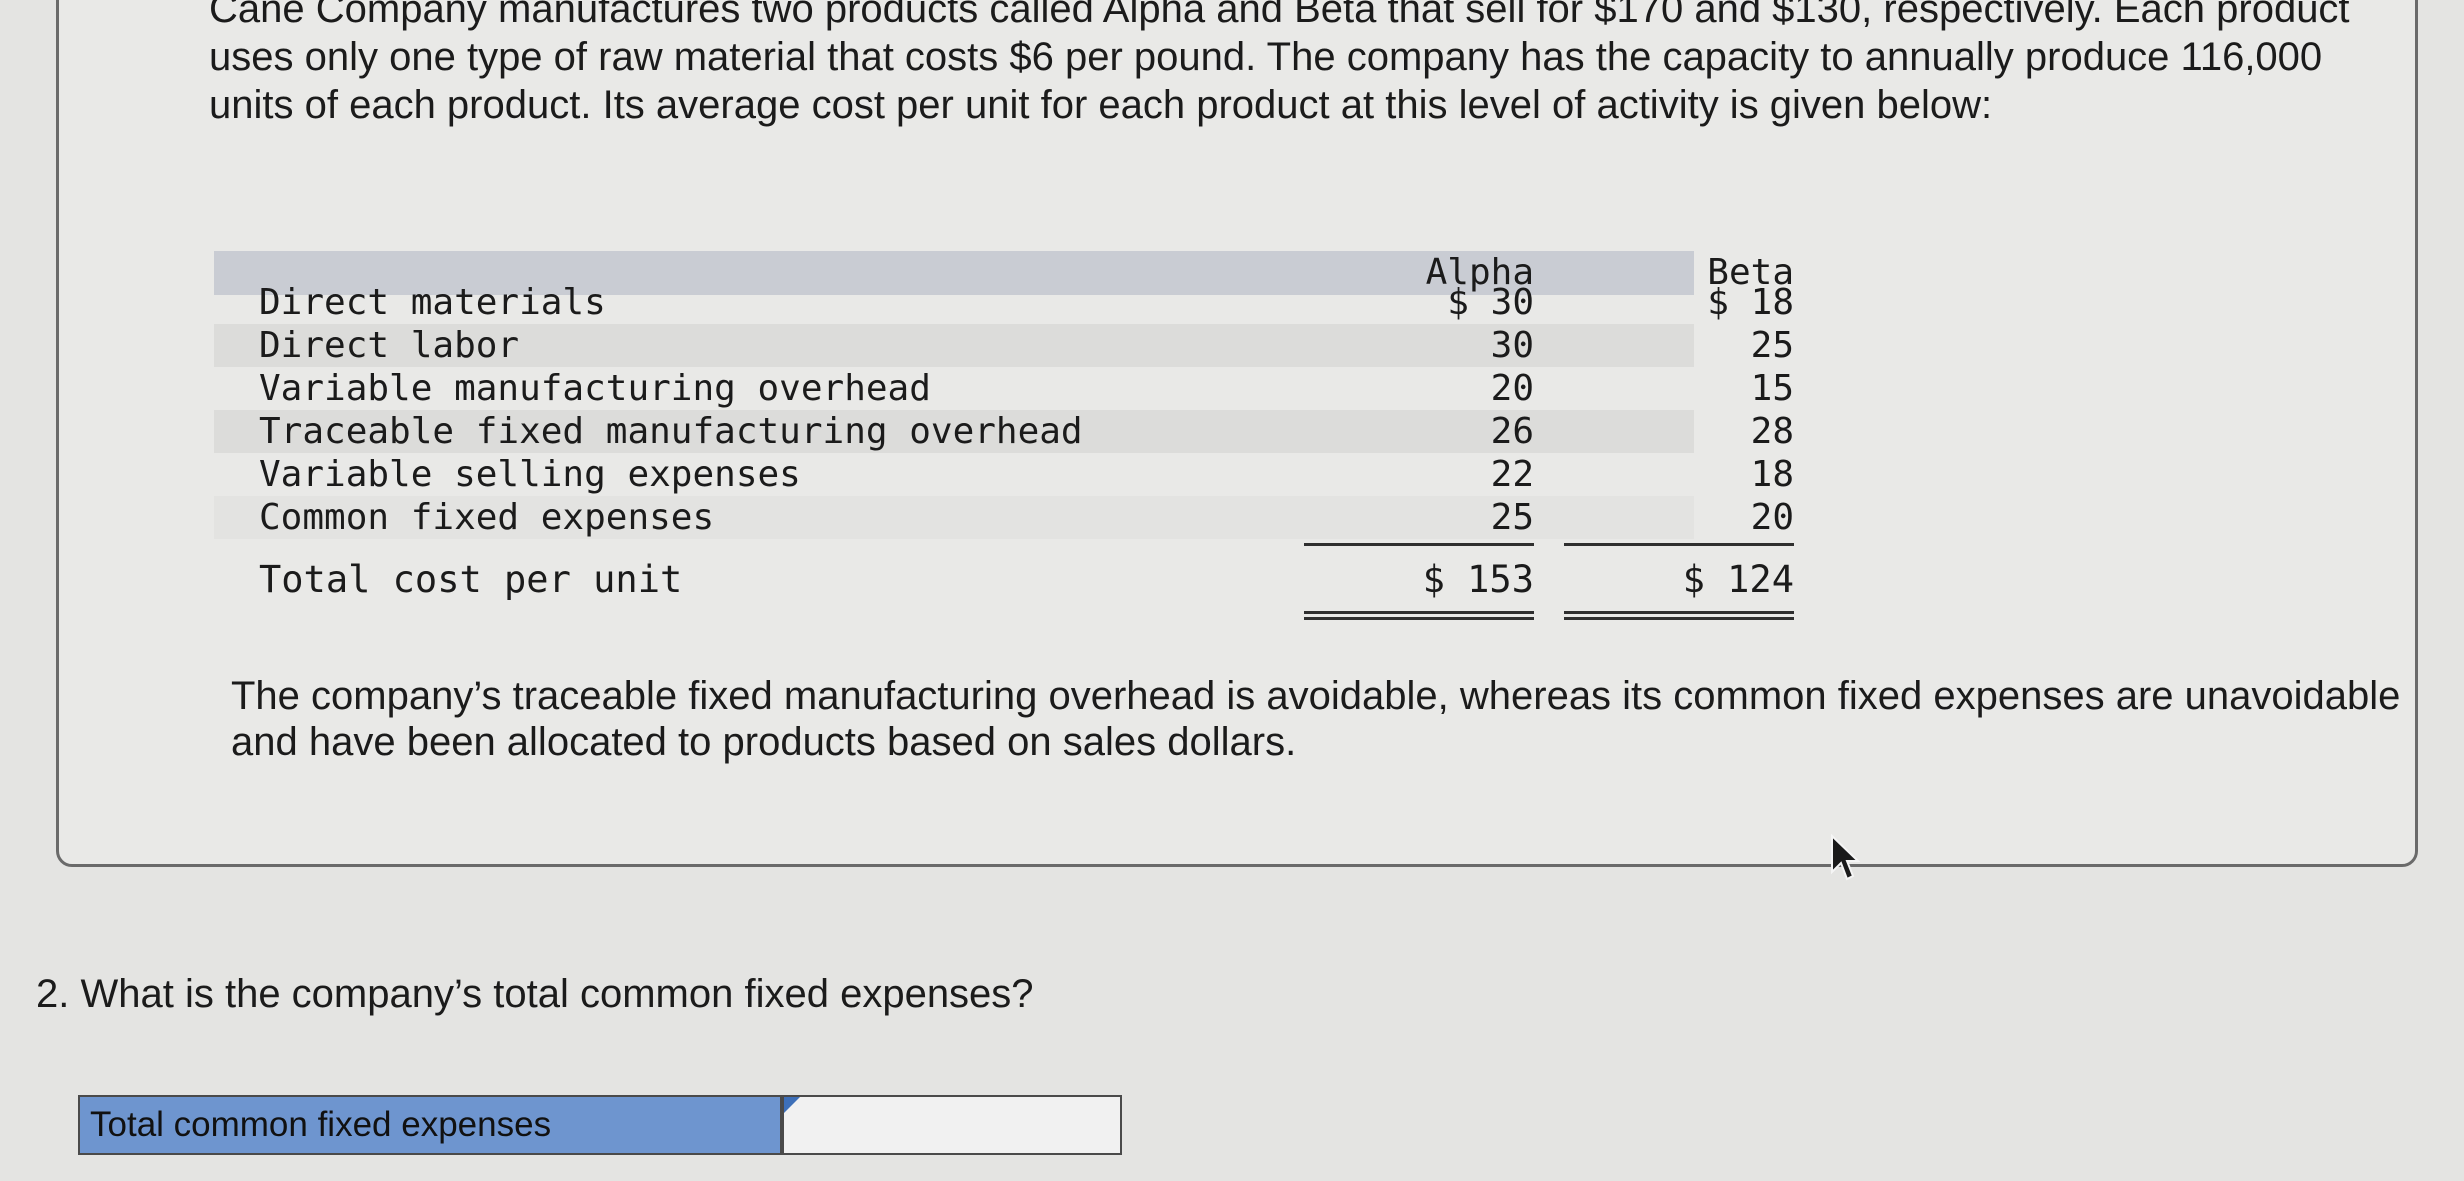 This screenshot has width=2464, height=1181. Describe the element at coordinates (1004, 345) in the screenshot. I see `table-row: Direct labor 30 25` at that location.